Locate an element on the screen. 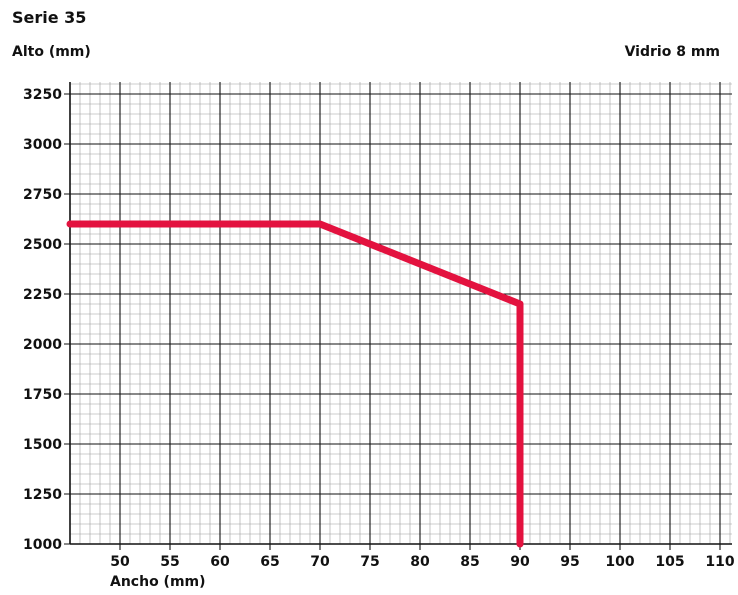  y-tick-label: 1250 is located at coordinates (42, 495).